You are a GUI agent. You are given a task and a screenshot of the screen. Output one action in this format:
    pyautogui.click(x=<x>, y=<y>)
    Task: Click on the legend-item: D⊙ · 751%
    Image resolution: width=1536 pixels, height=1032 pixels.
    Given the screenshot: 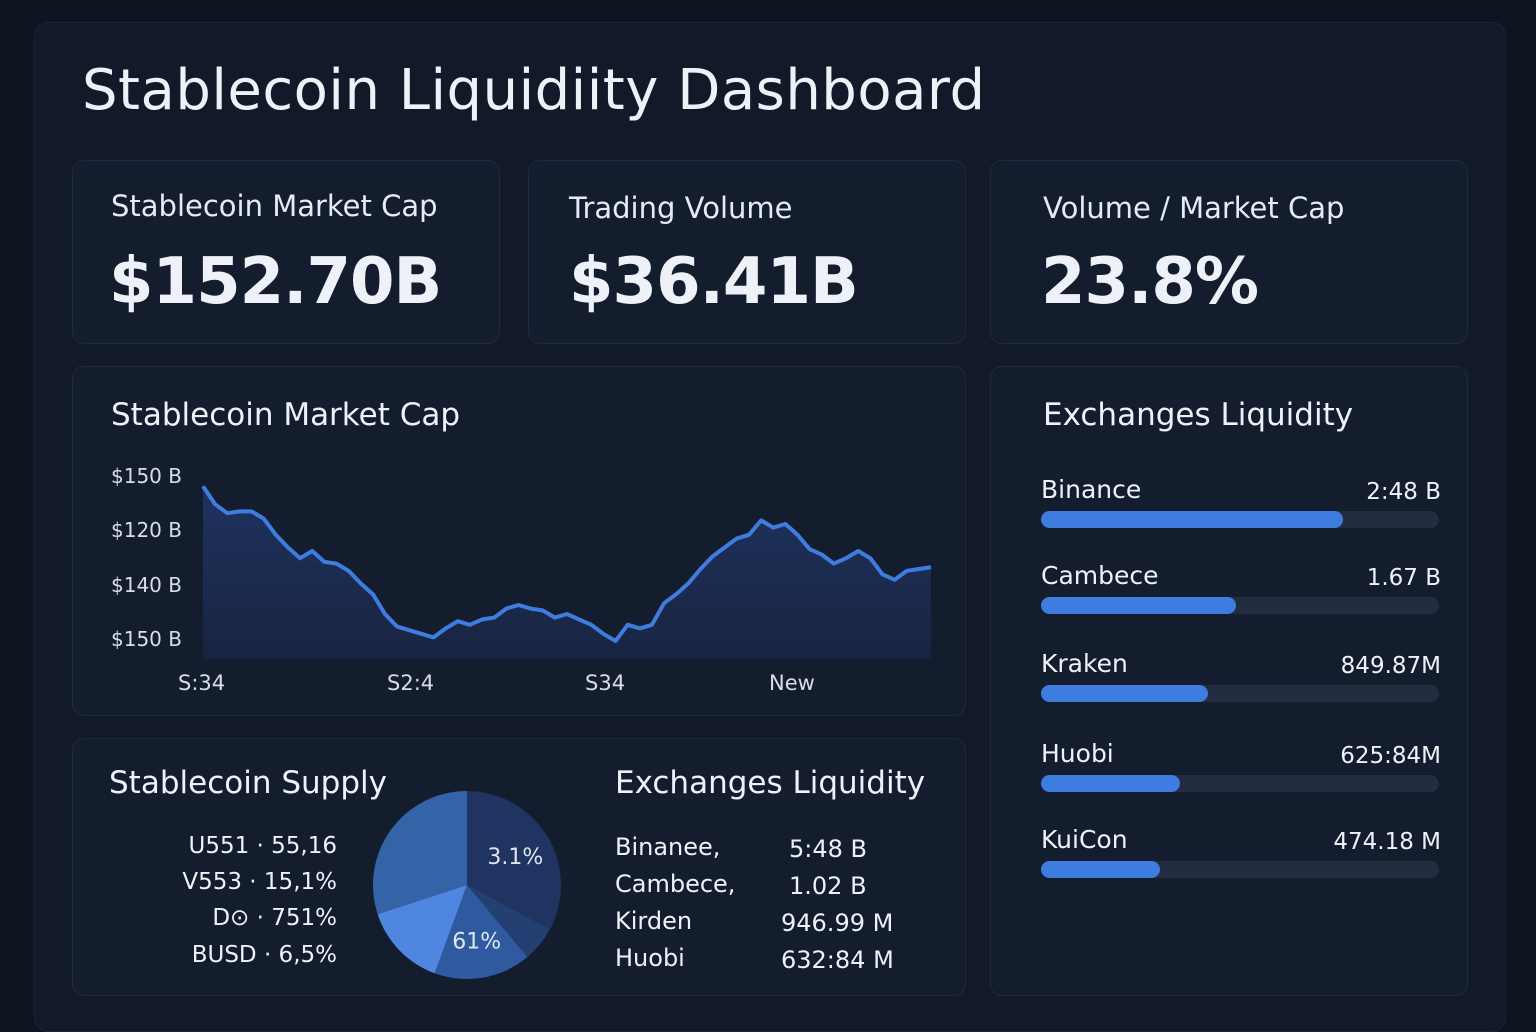 What is the action you would take?
    pyautogui.click(x=274, y=918)
    